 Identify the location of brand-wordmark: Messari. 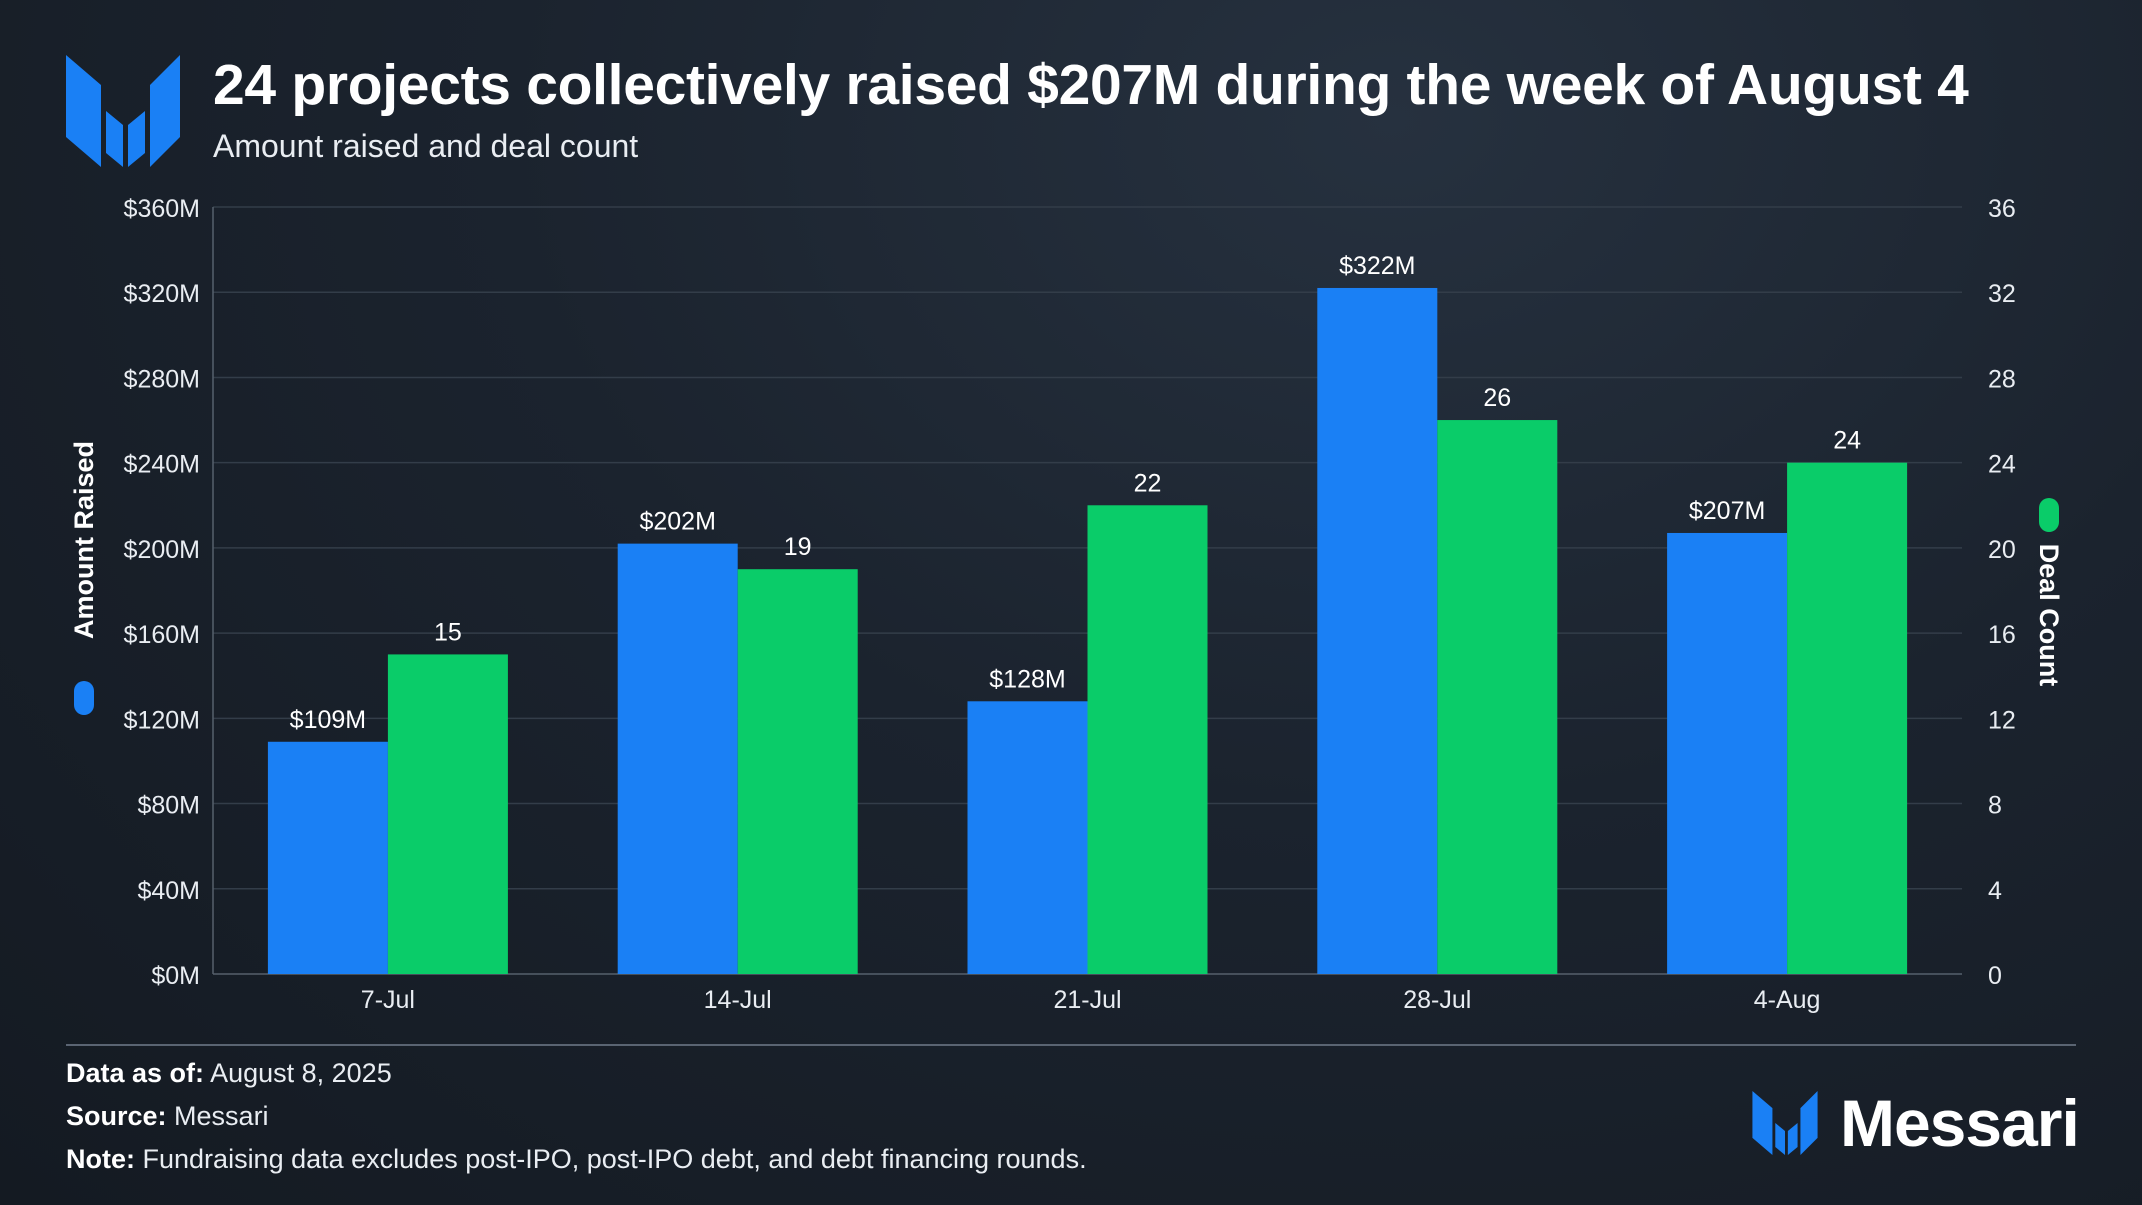
(1960, 1123).